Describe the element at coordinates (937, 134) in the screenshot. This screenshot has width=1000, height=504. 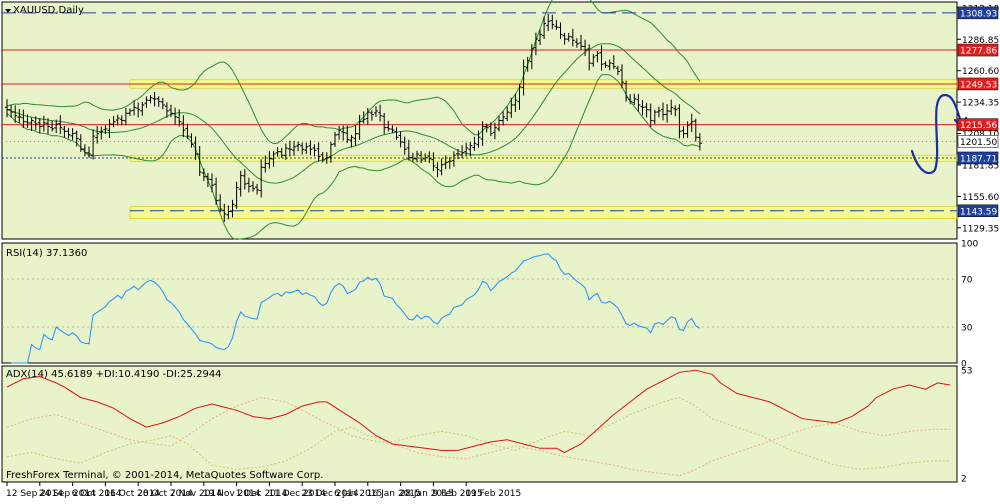
I see `projection-curve` at that location.